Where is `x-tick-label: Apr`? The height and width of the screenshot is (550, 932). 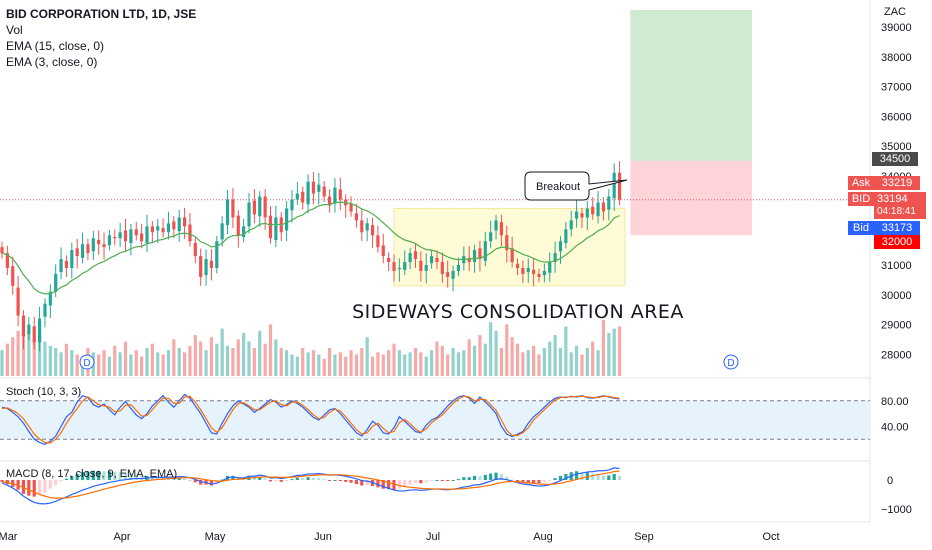
x-tick-label: Apr is located at coordinates (121, 537).